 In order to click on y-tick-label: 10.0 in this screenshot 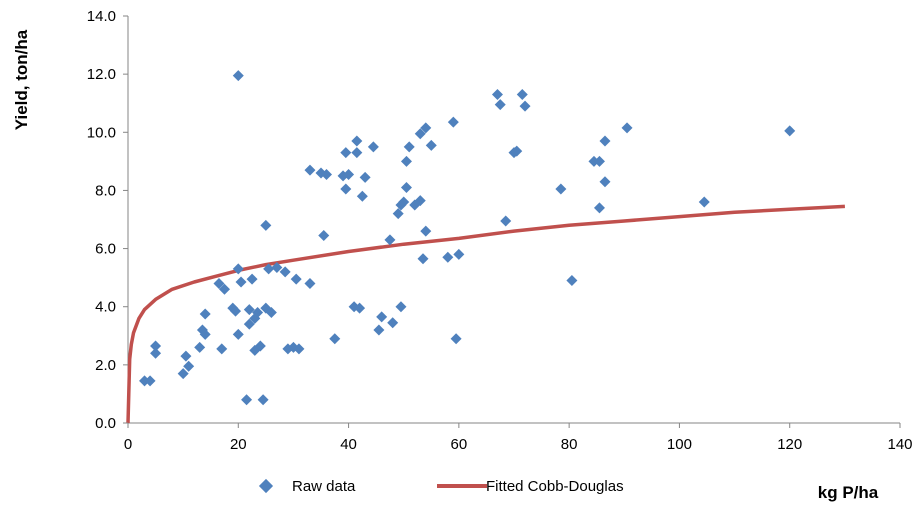, I will do `click(101, 132)`.